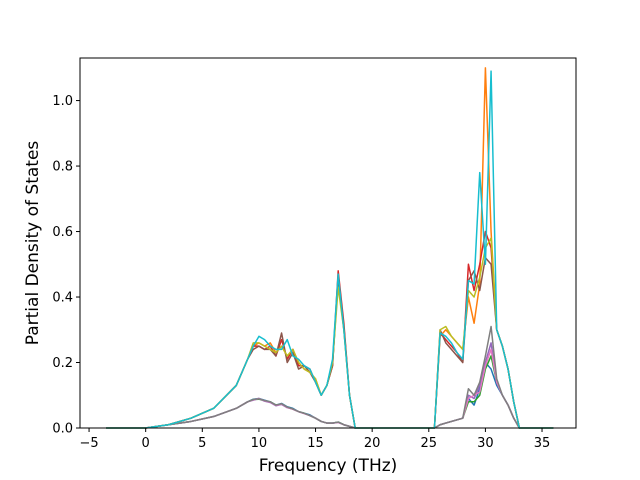  Describe the element at coordinates (259, 443) in the screenshot. I see `x-tick-label: 10` at that location.